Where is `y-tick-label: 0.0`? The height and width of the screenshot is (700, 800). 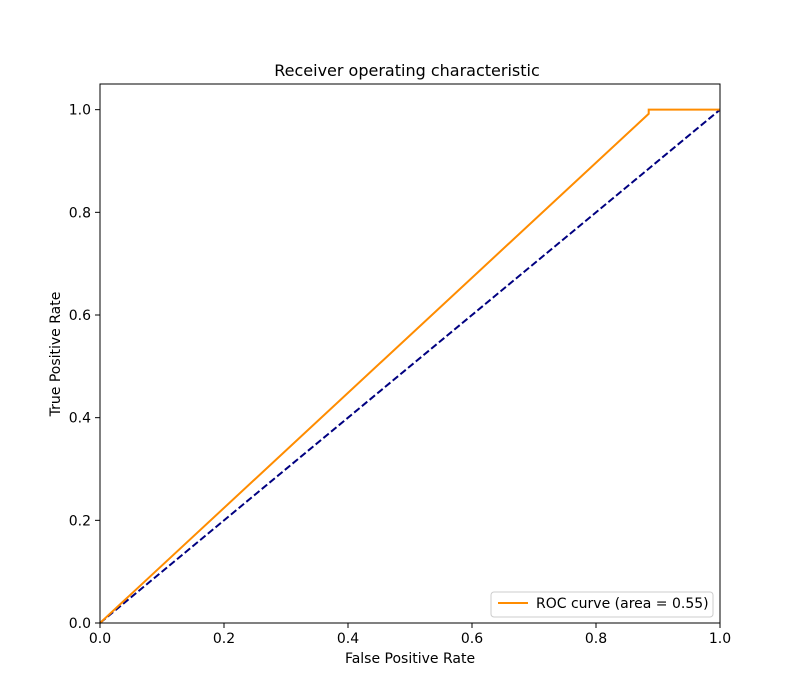
y-tick-label: 0.0 is located at coordinates (80, 624).